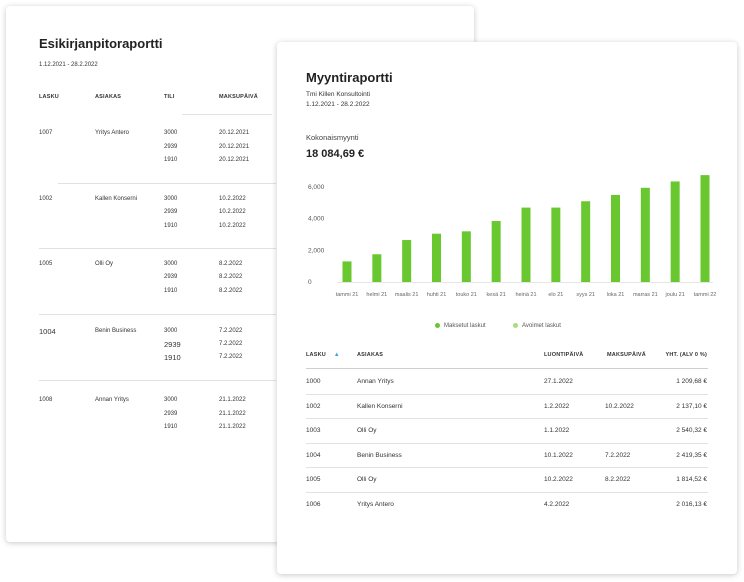 Image resolution: width=744 pixels, height=582 pixels. What do you see at coordinates (564, 355) in the screenshot?
I see `header-luontipaiva: LUONTIPÄIVÄ` at bounding box center [564, 355].